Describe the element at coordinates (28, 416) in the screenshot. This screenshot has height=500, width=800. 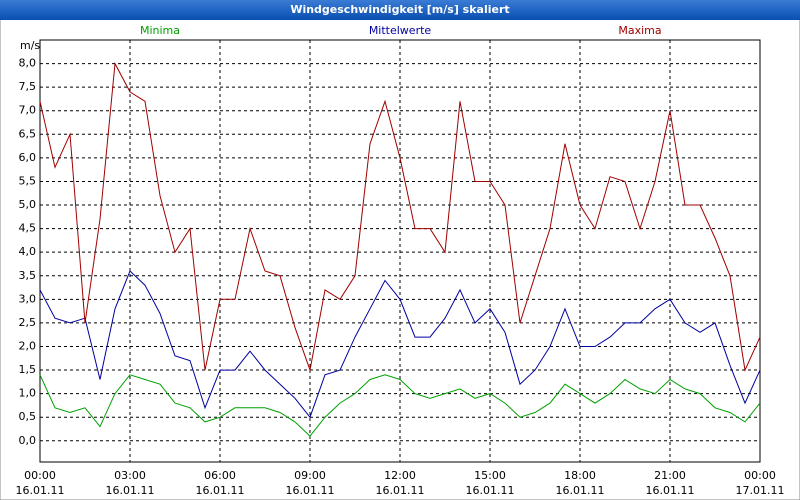
I see `y-tick-label: 0,5` at that location.